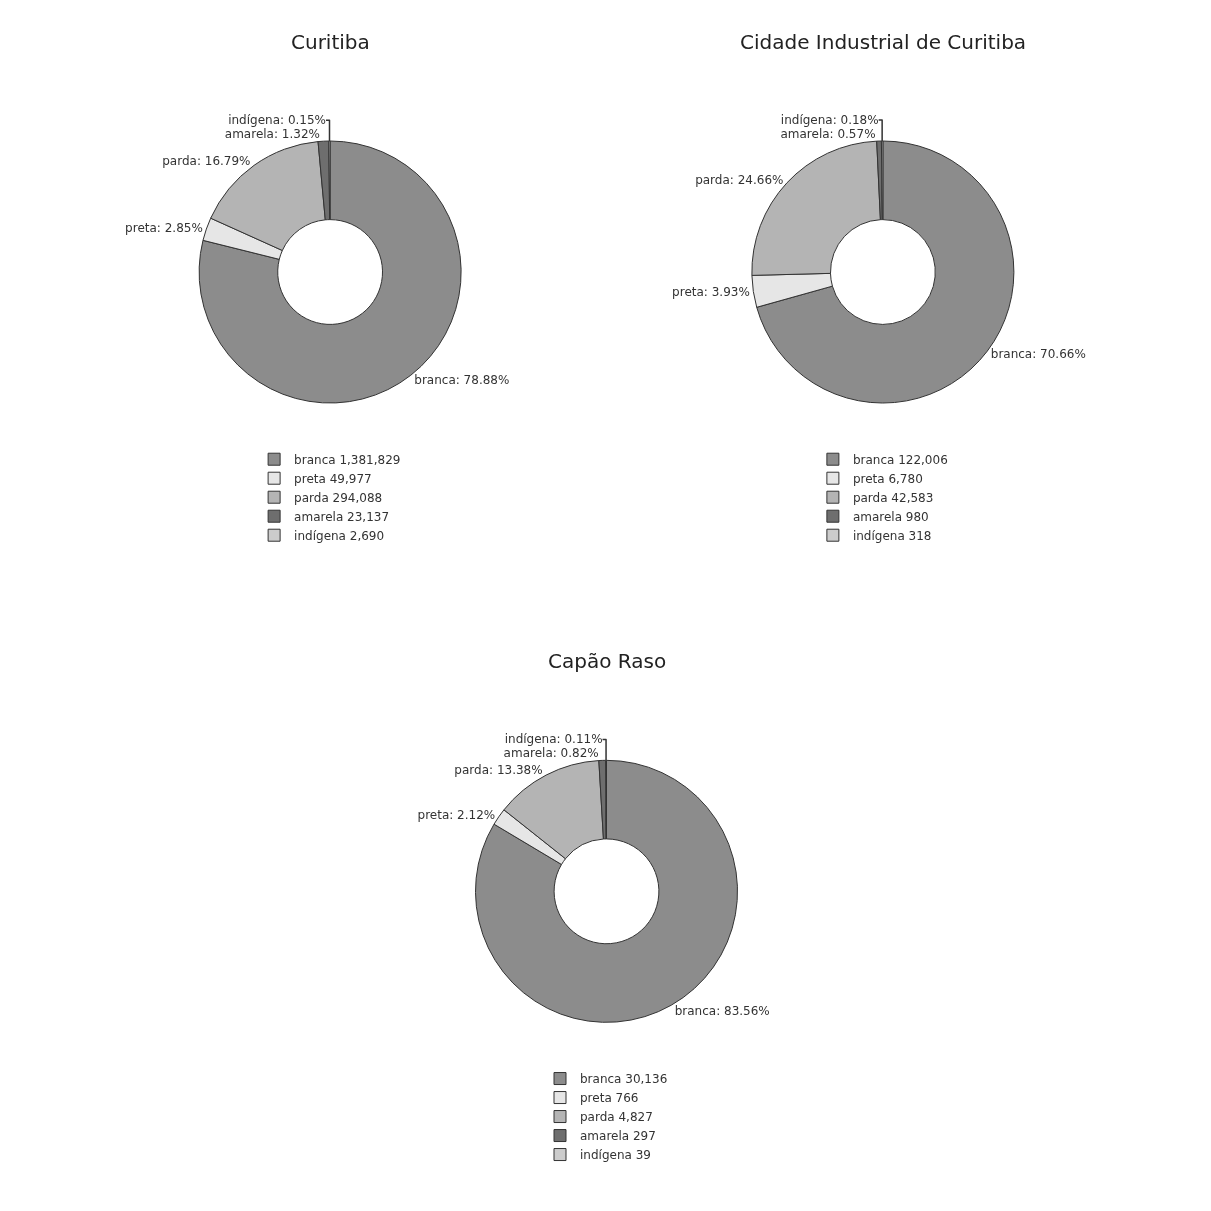 The height and width of the screenshot is (1211, 1211). Describe the element at coordinates (829, 120) in the screenshot. I see `data-label: indígena: 0.18%` at that location.